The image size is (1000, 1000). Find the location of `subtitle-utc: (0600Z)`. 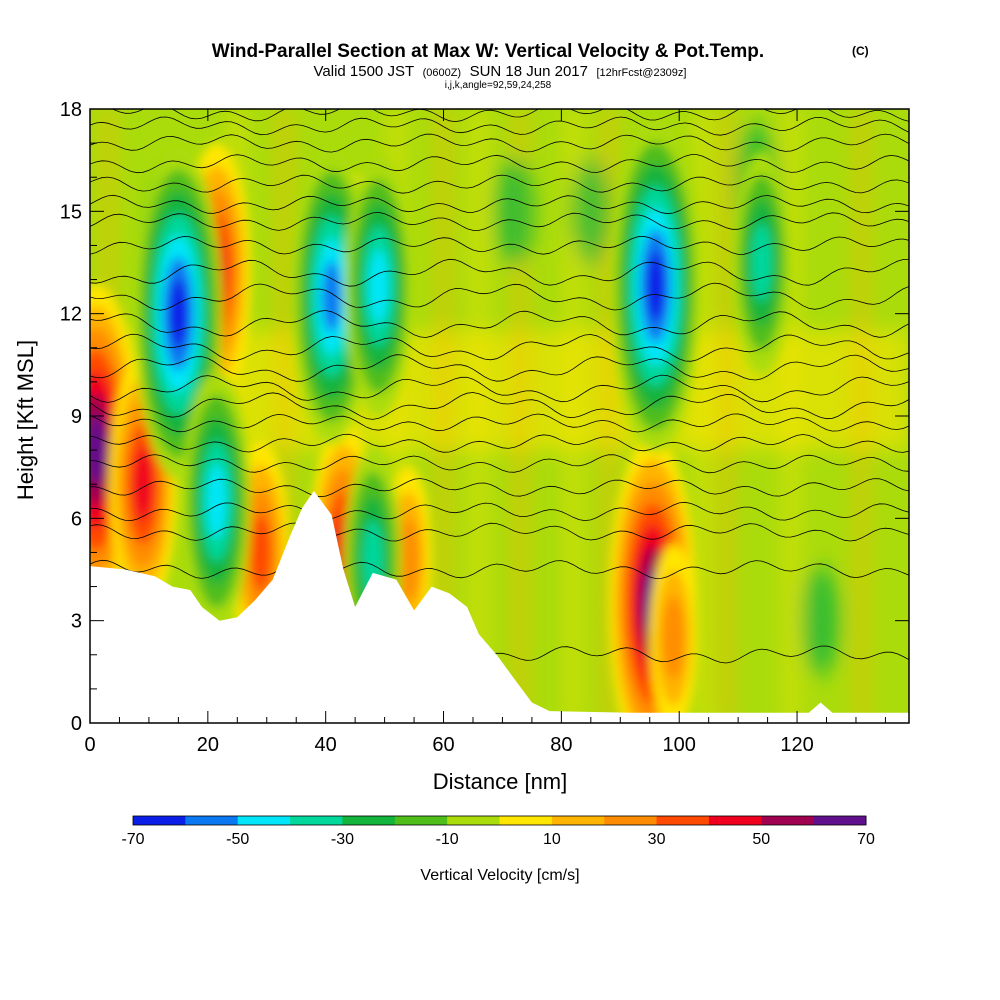

subtitle-utc: (0600Z) is located at coordinates (442, 73).